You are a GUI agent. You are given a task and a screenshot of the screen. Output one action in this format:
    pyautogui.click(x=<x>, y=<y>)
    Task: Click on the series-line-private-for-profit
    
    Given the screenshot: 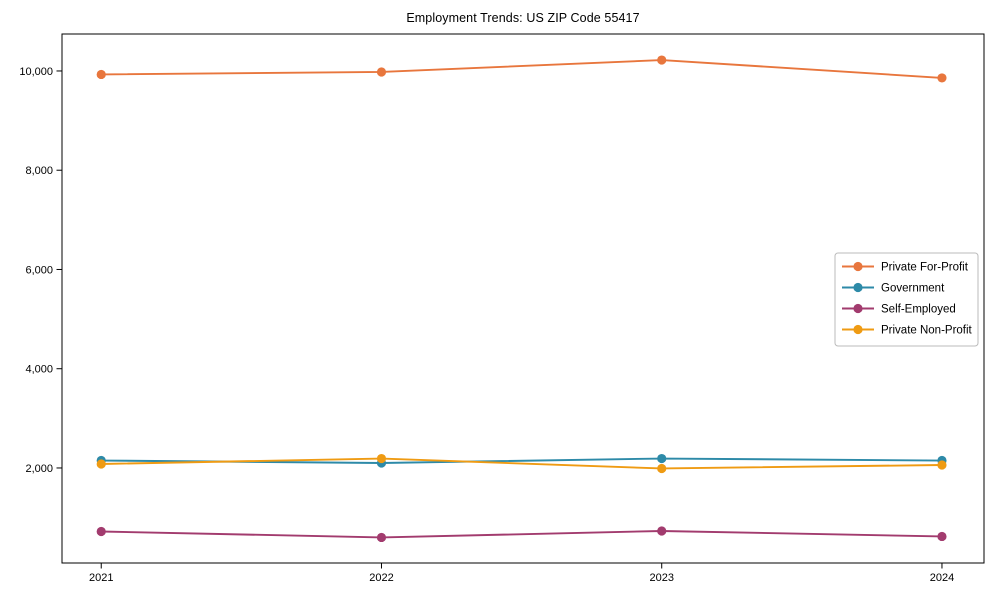 What is the action you would take?
    pyautogui.click(x=522, y=69)
    